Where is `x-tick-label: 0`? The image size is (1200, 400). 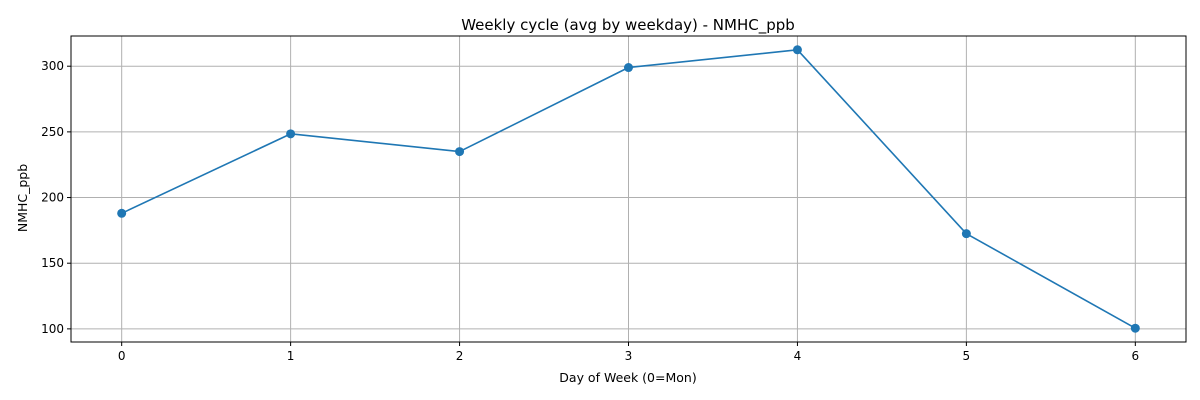
x-tick-label: 0 is located at coordinates (122, 356).